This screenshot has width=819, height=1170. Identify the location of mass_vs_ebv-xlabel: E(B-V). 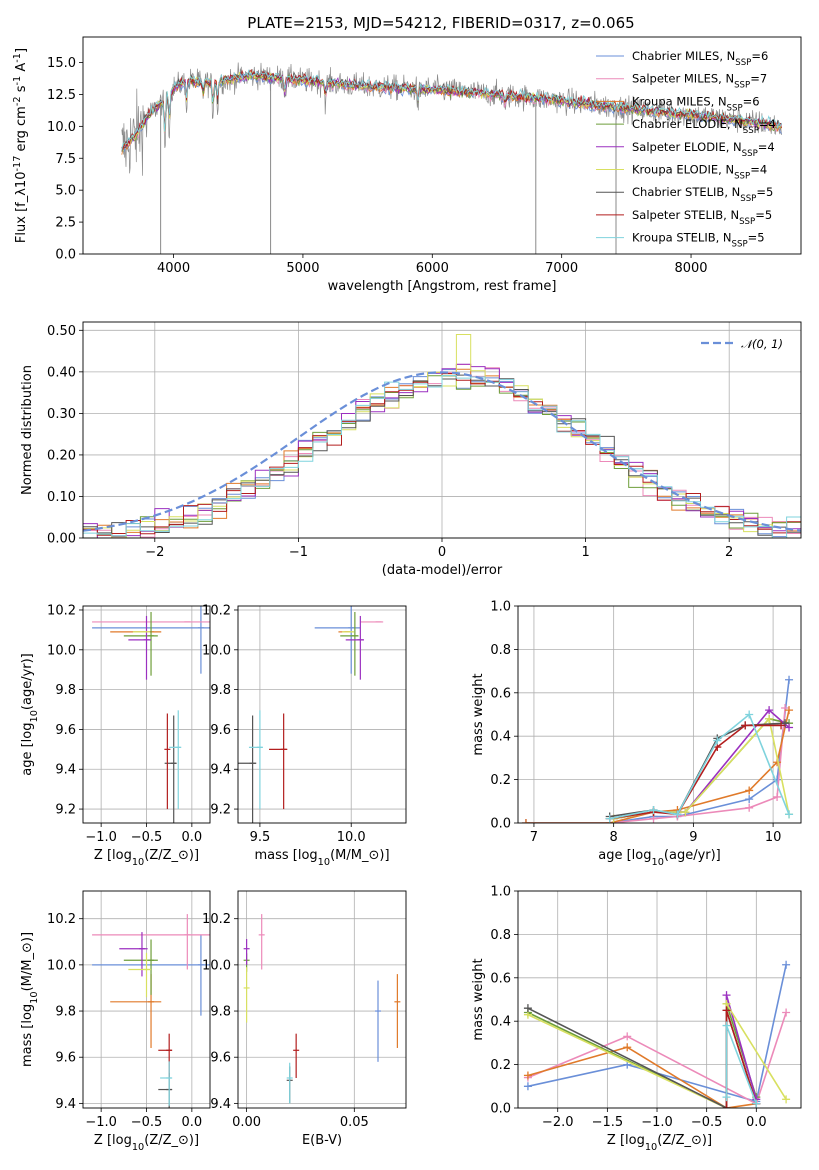
(322, 1140).